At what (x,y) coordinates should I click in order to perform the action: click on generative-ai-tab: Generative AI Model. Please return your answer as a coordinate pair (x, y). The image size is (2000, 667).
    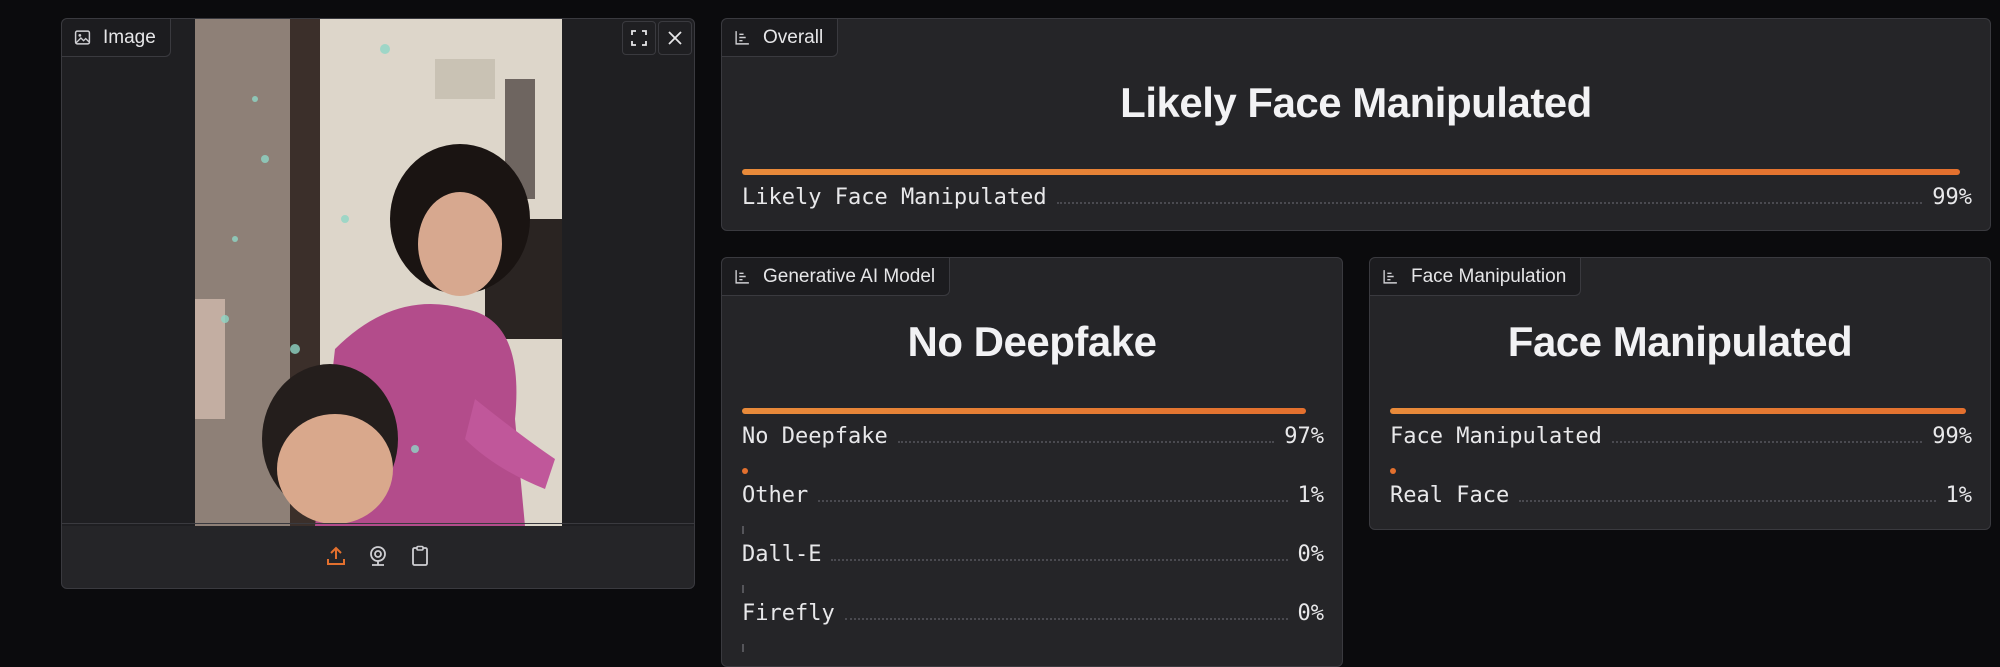
    Looking at the image, I should click on (836, 277).